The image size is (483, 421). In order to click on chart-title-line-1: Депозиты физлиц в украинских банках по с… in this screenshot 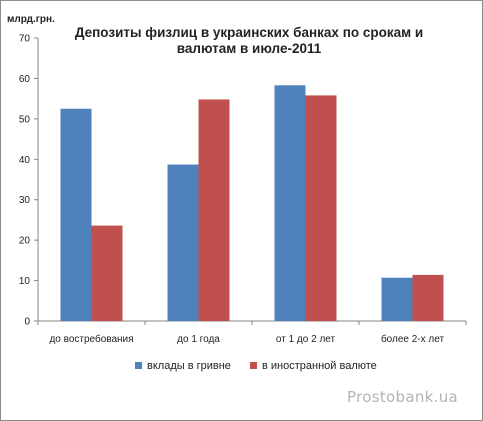, I will do `click(249, 32)`.